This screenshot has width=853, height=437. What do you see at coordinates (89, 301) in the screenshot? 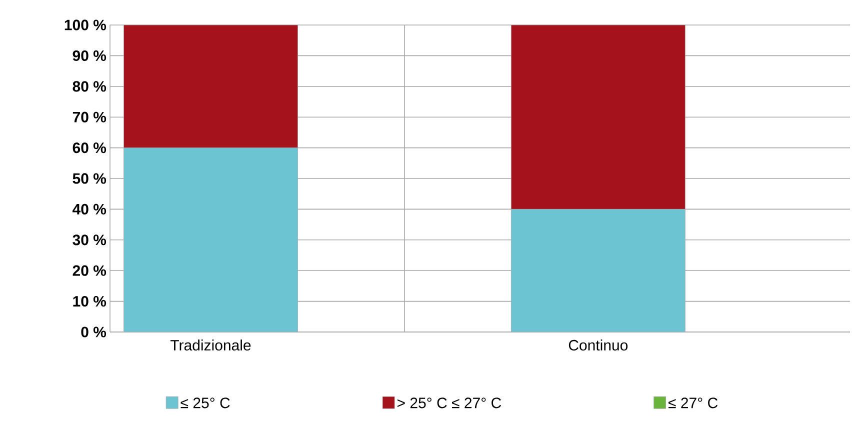
I see `y-tick-label: 10 %` at bounding box center [89, 301].